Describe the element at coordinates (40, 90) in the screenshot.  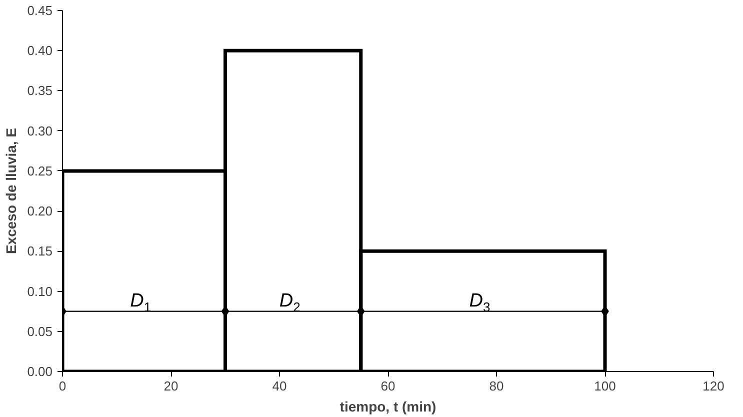
I see `y-tick-label: 0.35` at that location.